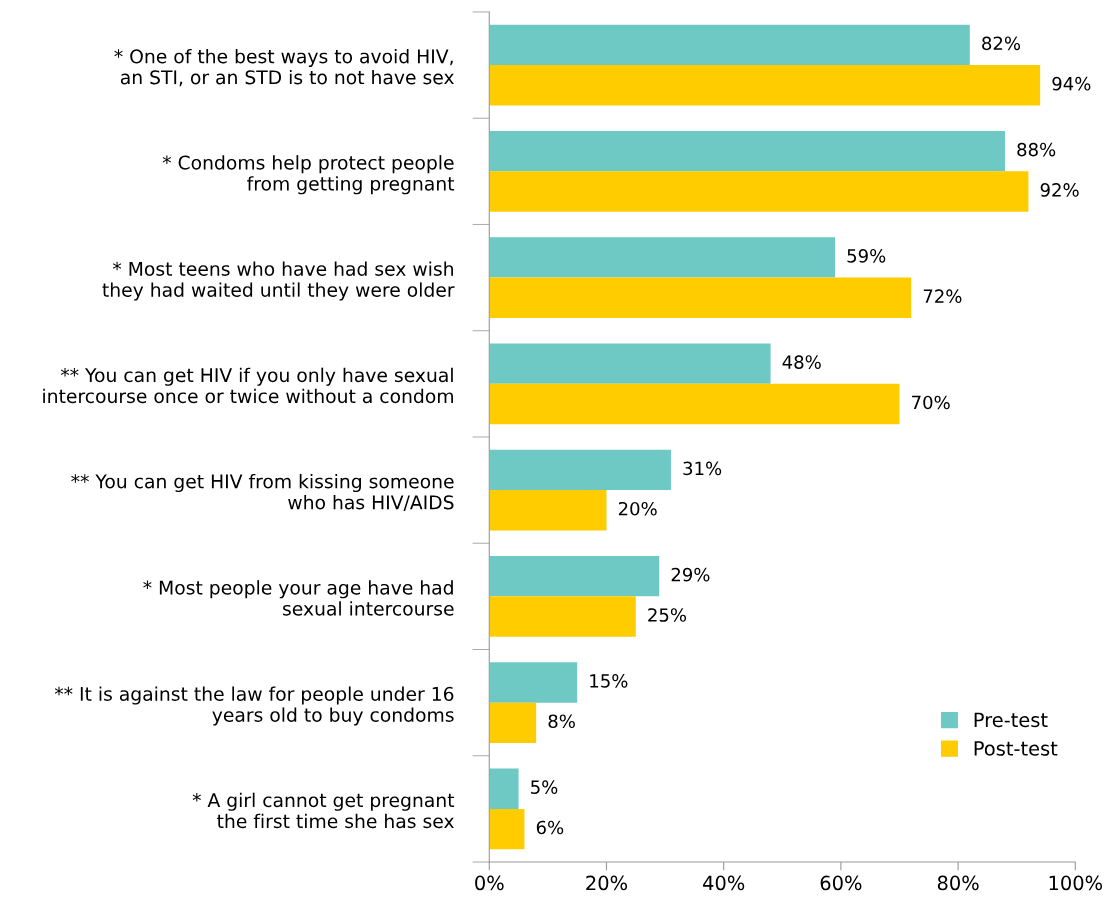 This screenshot has width=1112, height=919. Describe the element at coordinates (801, 362) in the screenshot. I see `data-label: 48%` at that location.